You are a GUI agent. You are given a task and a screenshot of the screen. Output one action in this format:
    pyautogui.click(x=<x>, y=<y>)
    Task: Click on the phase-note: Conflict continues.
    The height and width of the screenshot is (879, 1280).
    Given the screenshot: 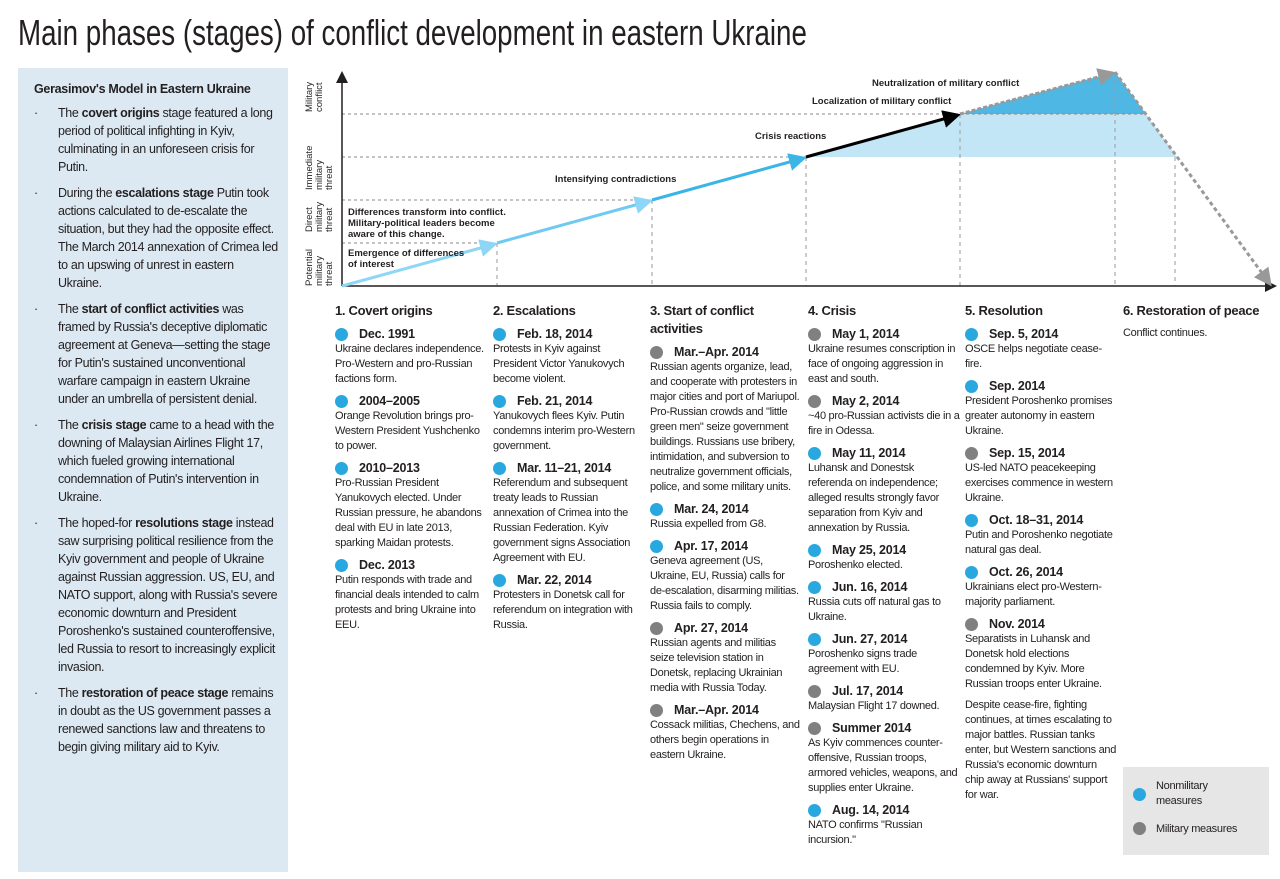 What is the action you would take?
    pyautogui.click(x=1165, y=333)
    